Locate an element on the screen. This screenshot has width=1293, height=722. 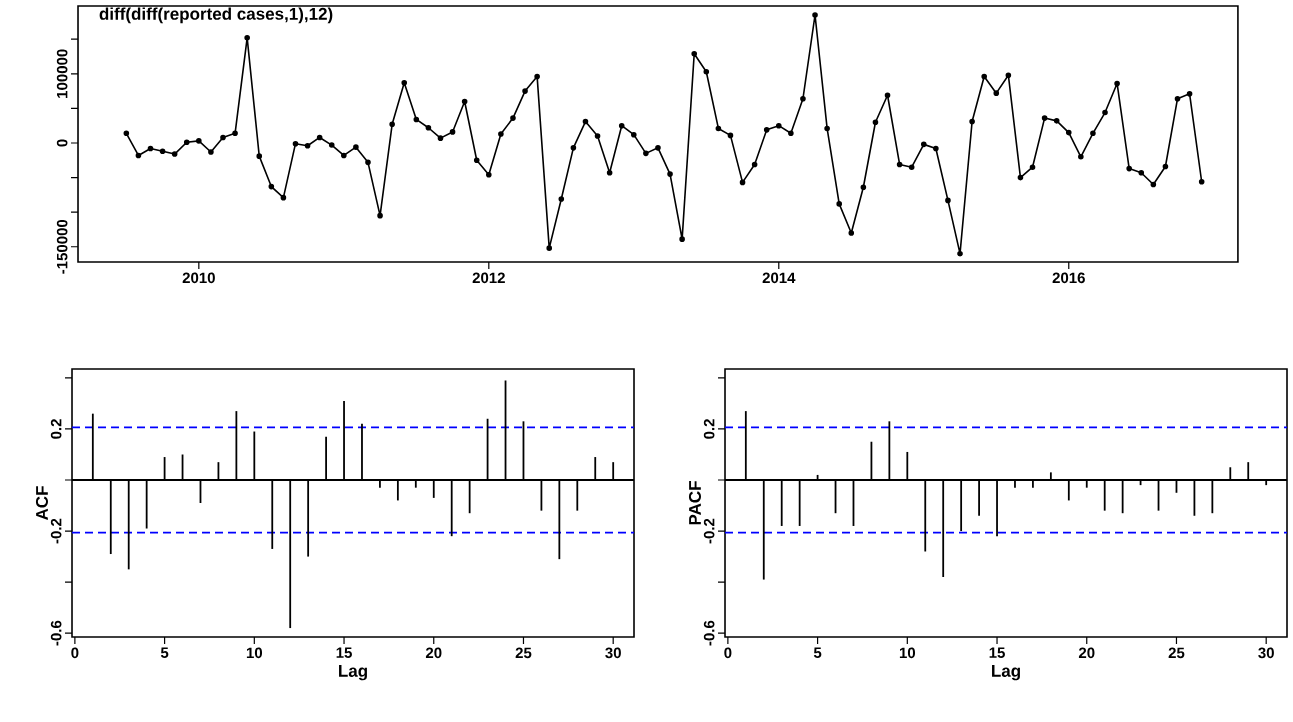
y-axis-title: PACF is located at coordinates (694, 503).